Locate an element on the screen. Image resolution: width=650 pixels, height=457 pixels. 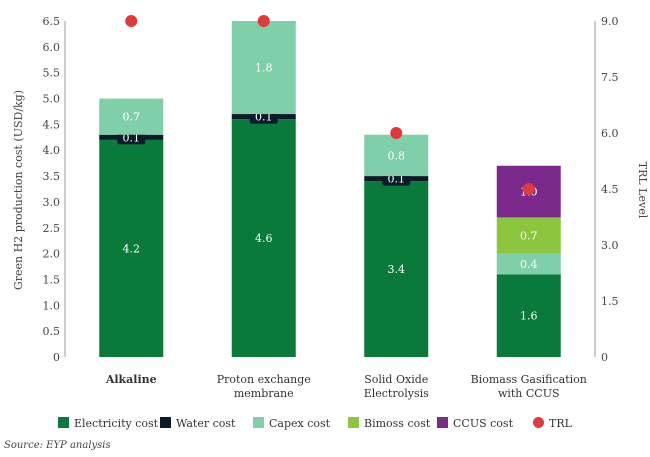
y2-tick-label: 9.0 is located at coordinates (610, 21).